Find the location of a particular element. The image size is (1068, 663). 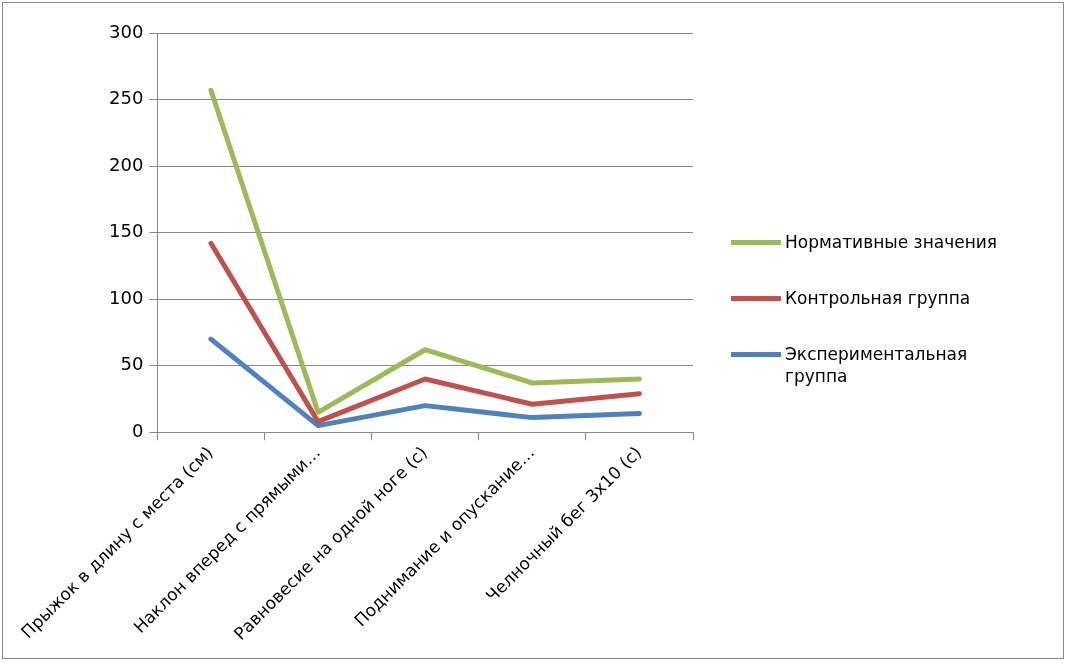

y-tick-label: 300 is located at coordinates (126, 31).